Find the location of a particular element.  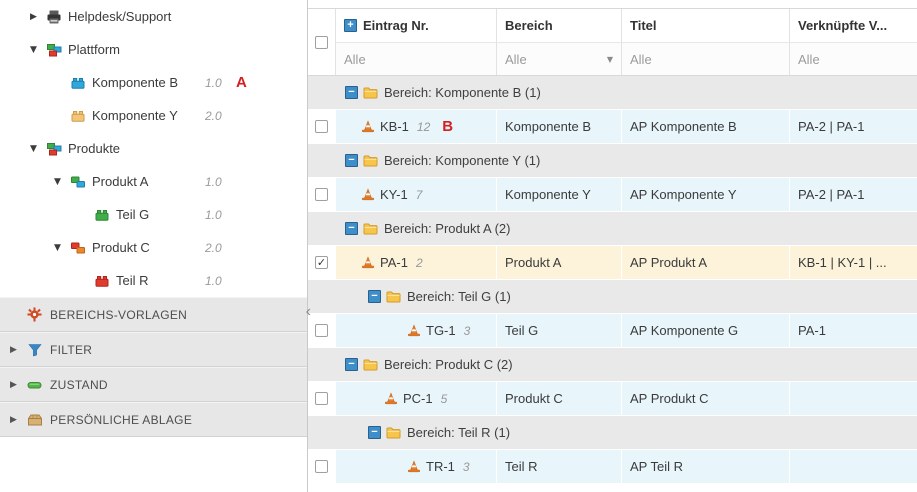

titel-cell: AP Komponente Y is located at coordinates (706, 194).